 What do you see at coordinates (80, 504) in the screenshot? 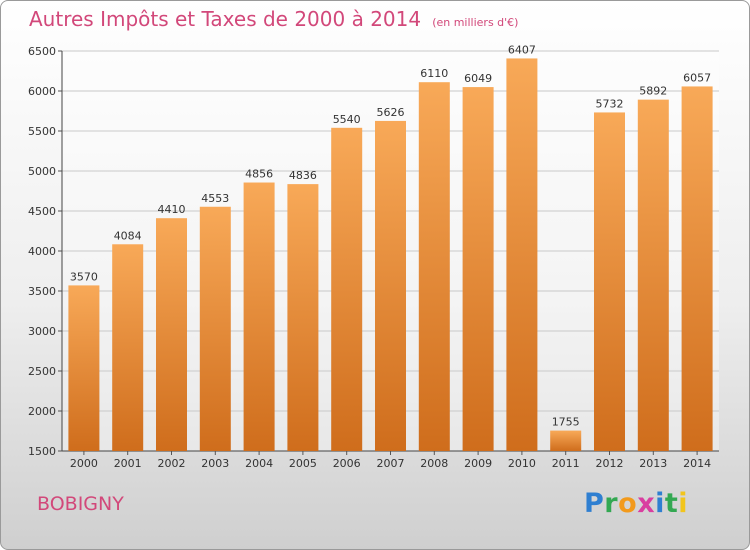
I see `city-label: BOBIGNY` at bounding box center [80, 504].